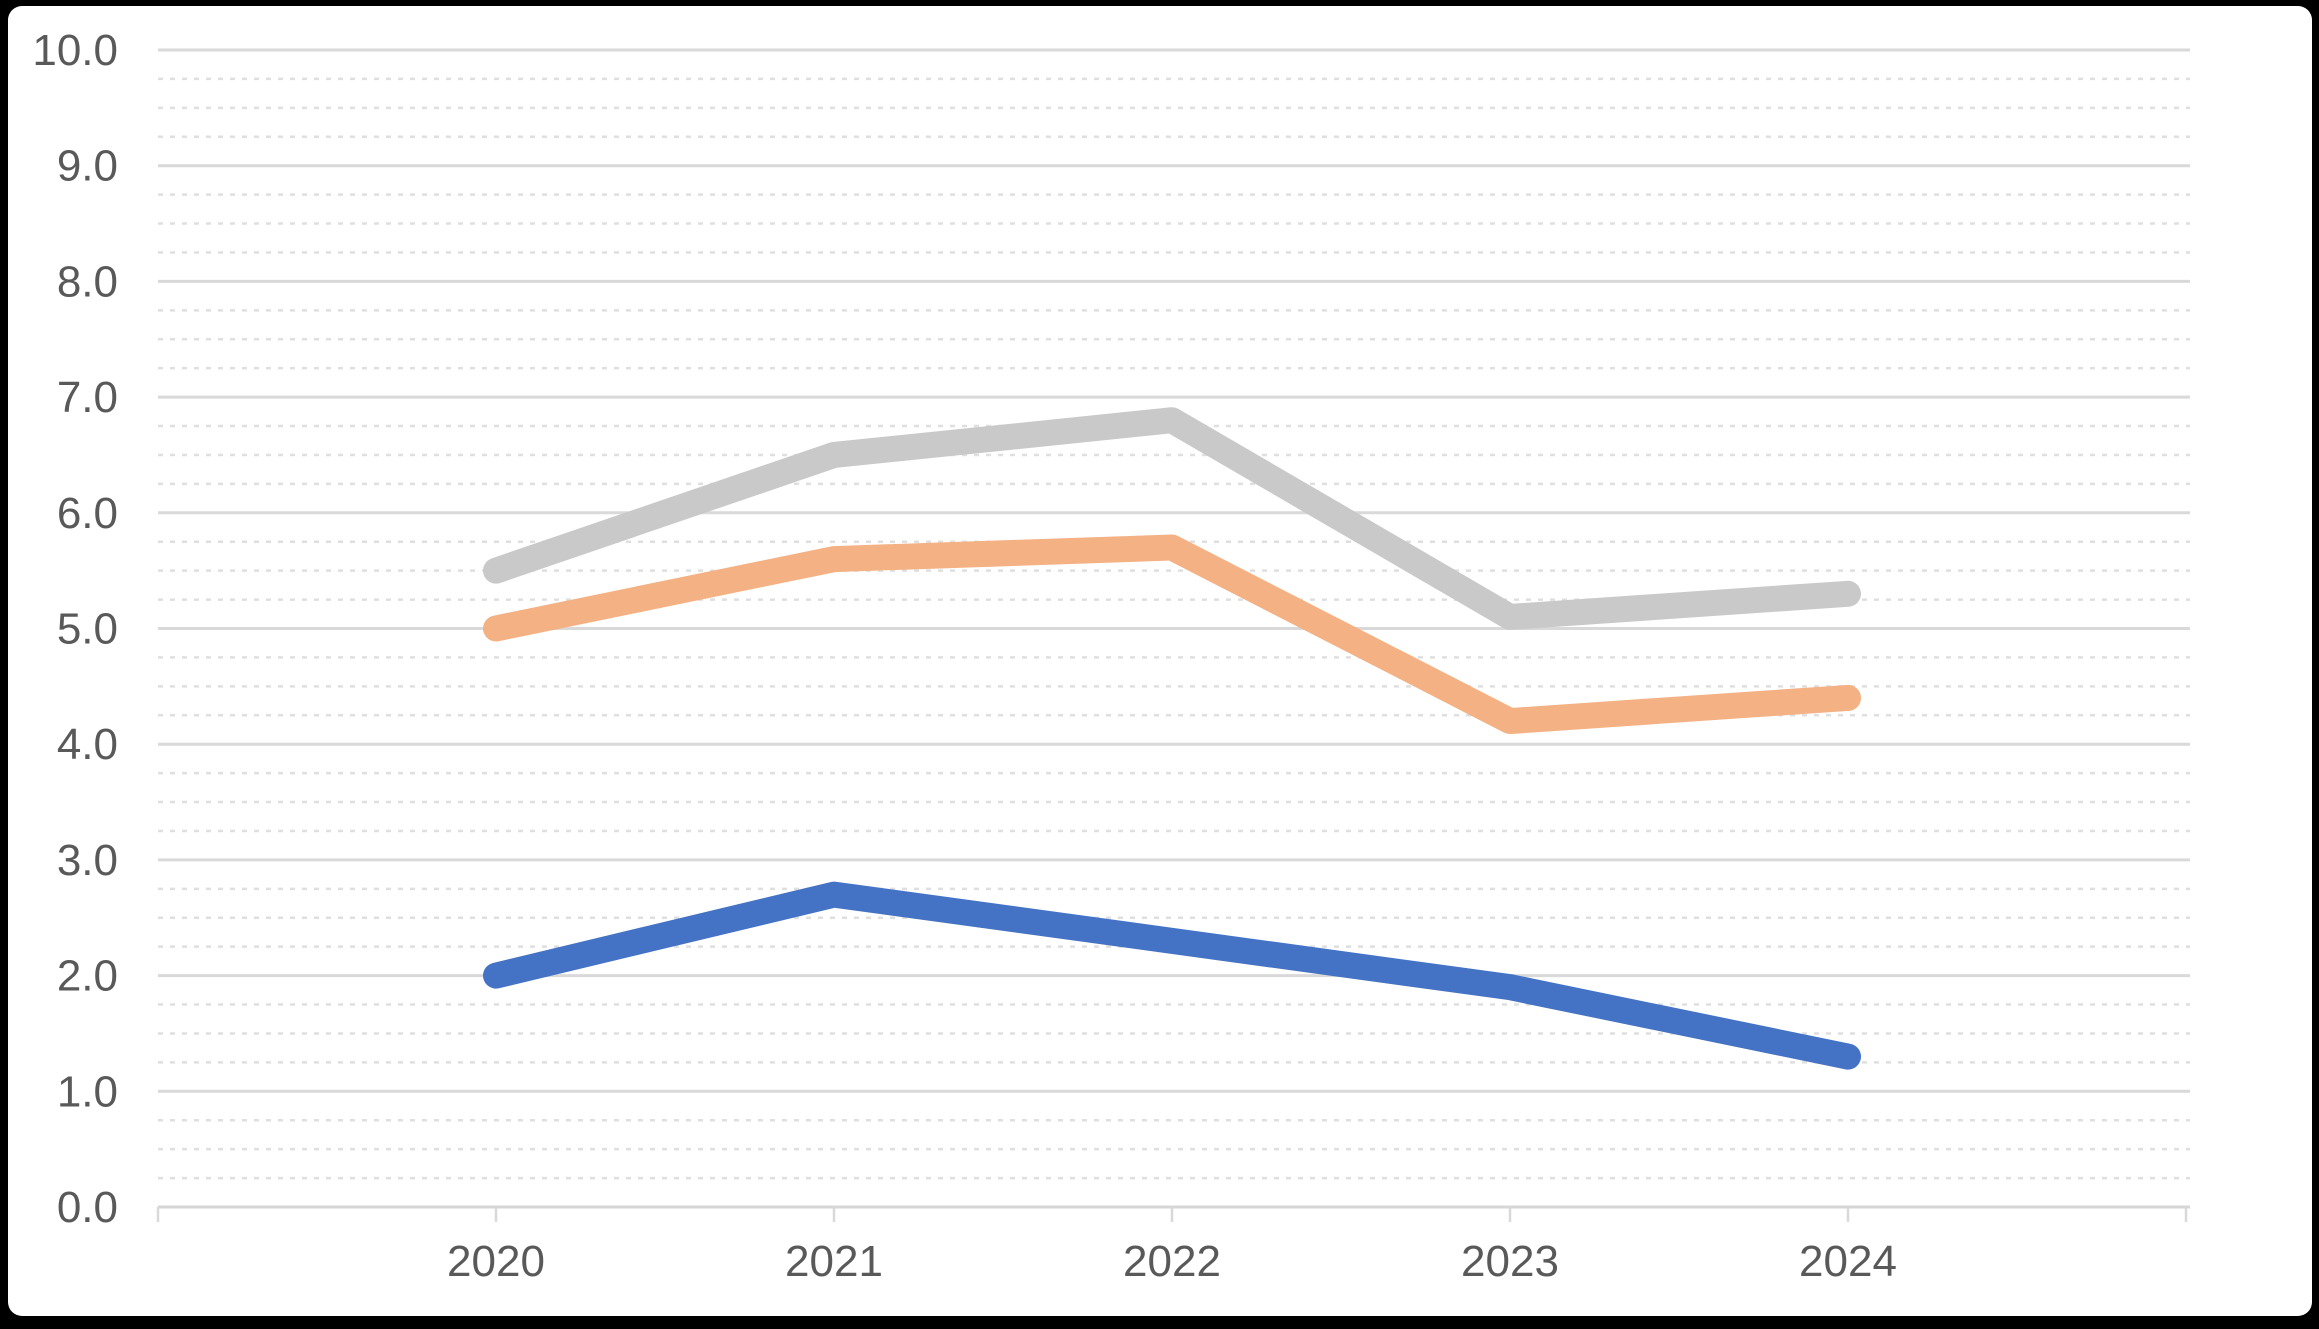 The height and width of the screenshot is (1329, 2319). What do you see at coordinates (87, 976) in the screenshot?
I see `y-tick-label: 2.0` at bounding box center [87, 976].